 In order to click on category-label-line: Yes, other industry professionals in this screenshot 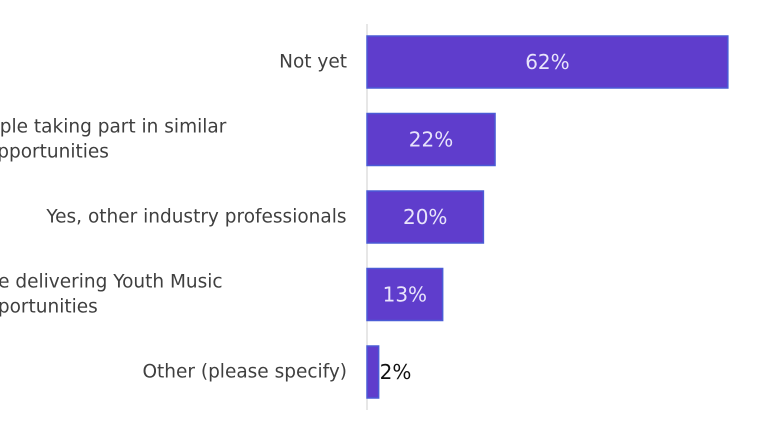, I will do `click(195, 217)`.